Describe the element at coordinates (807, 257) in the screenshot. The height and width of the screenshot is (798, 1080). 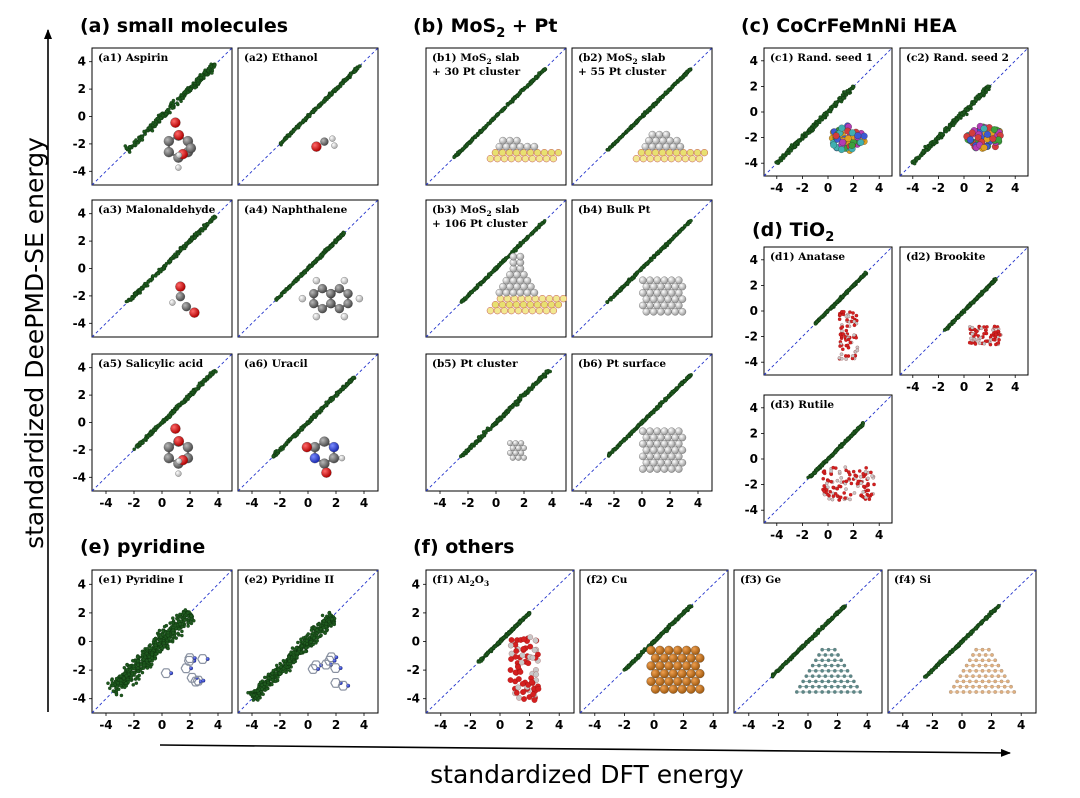
I see `panel-label: (d1) Anatase` at that location.